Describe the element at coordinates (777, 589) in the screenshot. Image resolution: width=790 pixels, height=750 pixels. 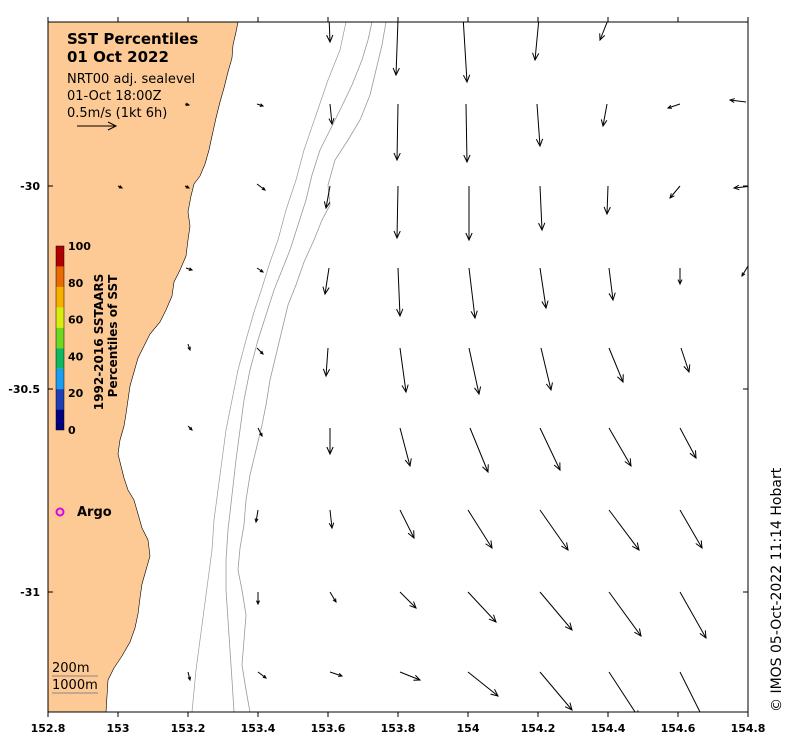
I see `credit-label: © IMOS 05-Oct-2022 11:14 Hobart` at that location.